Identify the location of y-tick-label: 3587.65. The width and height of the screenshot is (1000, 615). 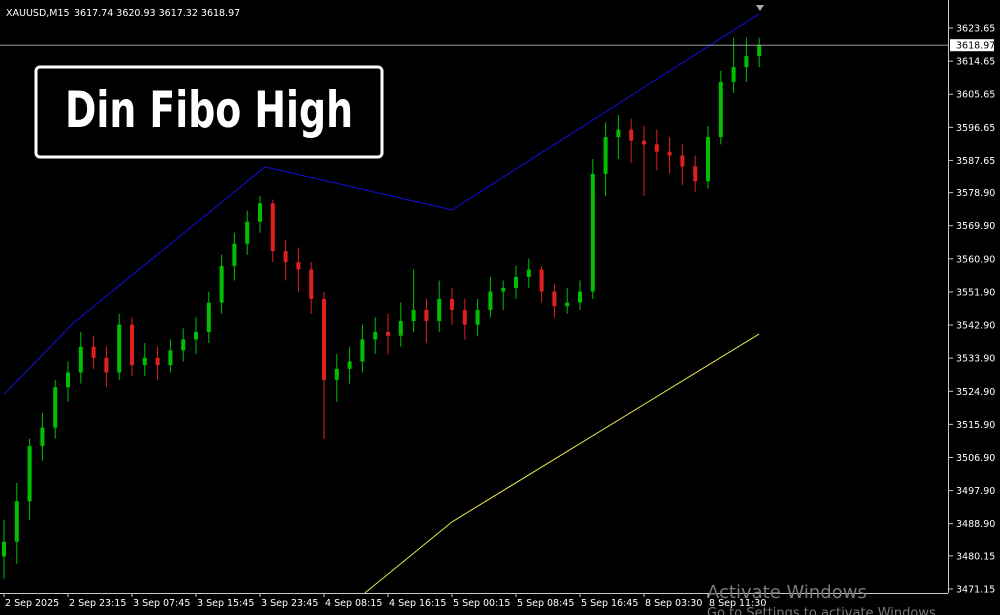
(975, 161).